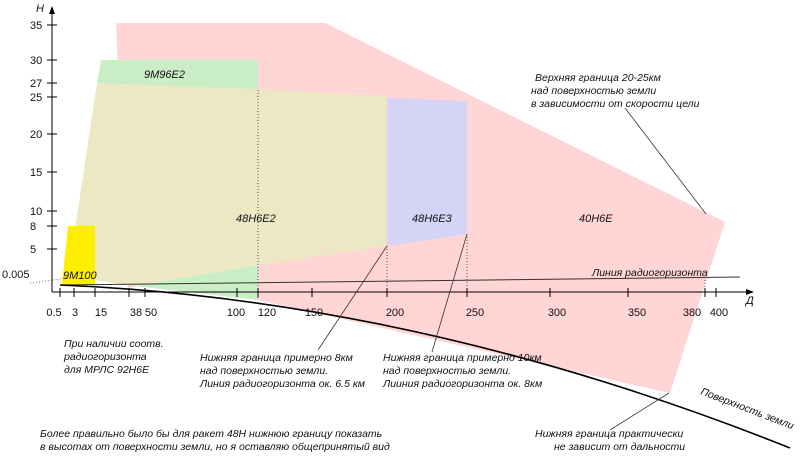  Describe the element at coordinates (78, 255) in the screenshot. I see `zone-9m100` at that location.